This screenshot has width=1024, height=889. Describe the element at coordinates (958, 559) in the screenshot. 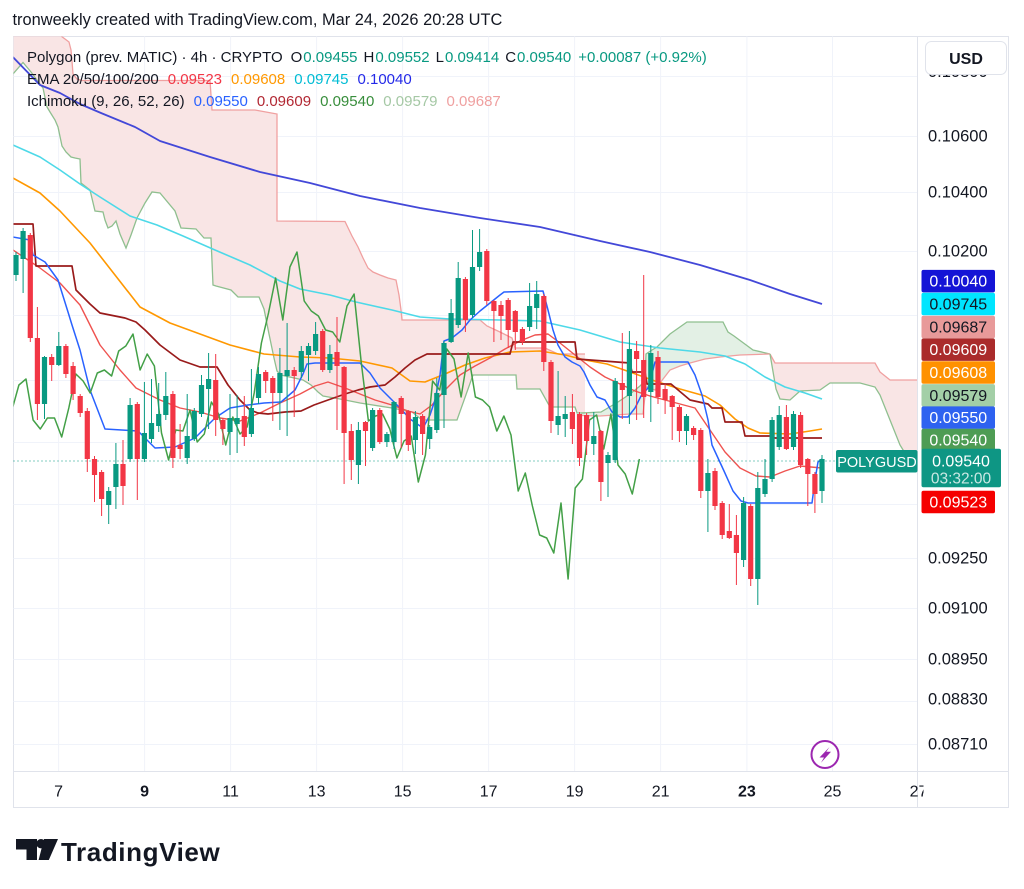

I see `svg-text: 0.09250` at that location.